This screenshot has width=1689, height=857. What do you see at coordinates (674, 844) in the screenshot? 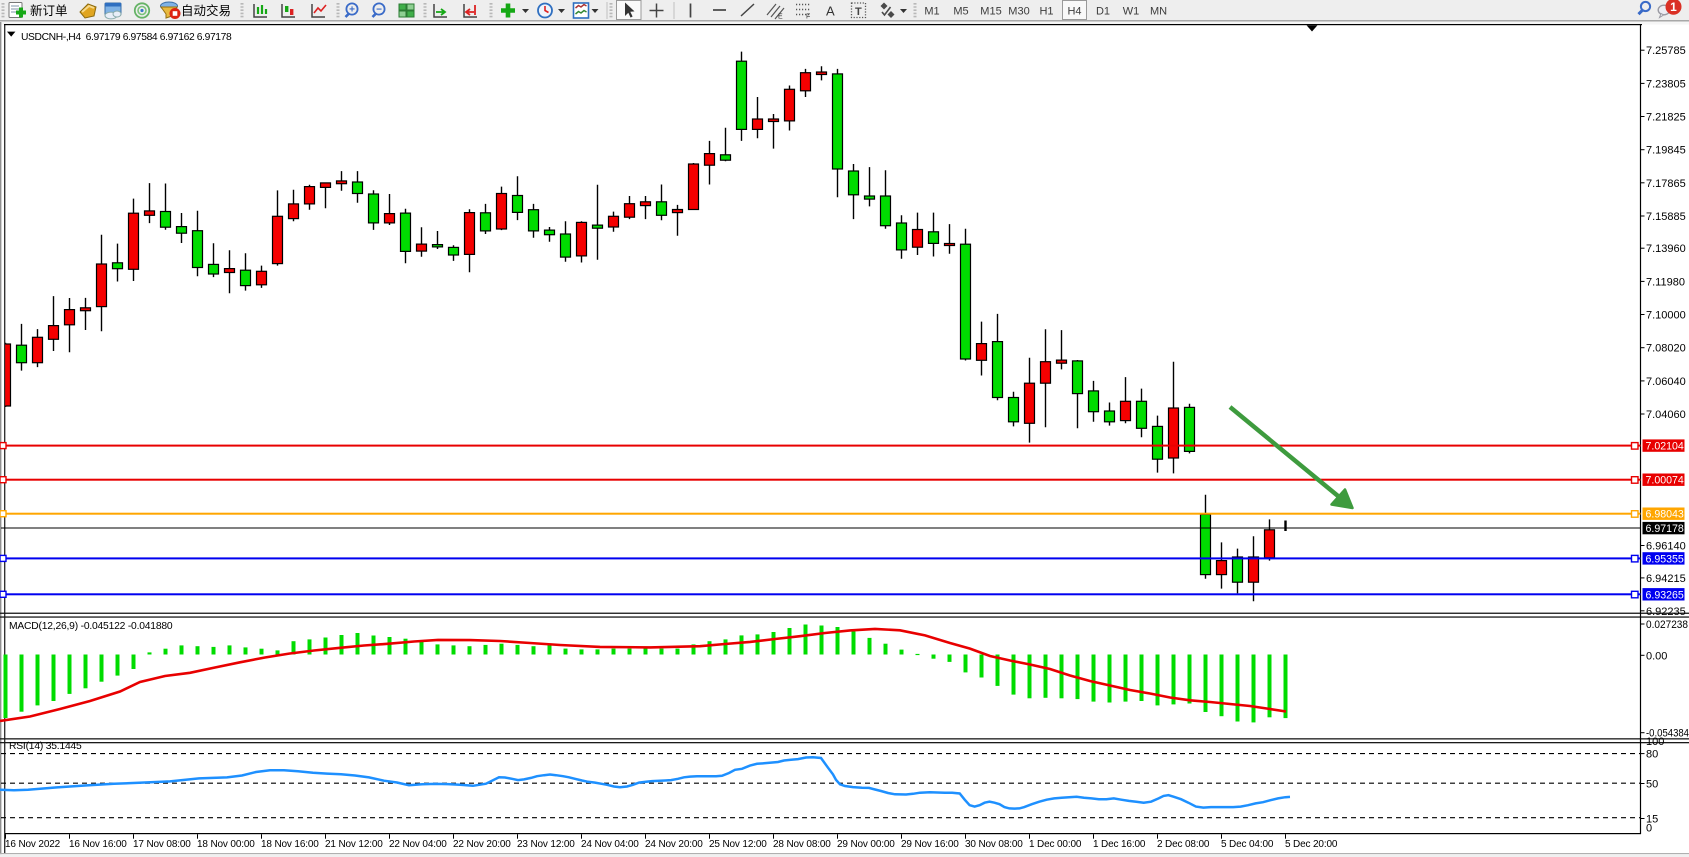
I see `svg-text: 24 Nov 20:00` at bounding box center [674, 844].